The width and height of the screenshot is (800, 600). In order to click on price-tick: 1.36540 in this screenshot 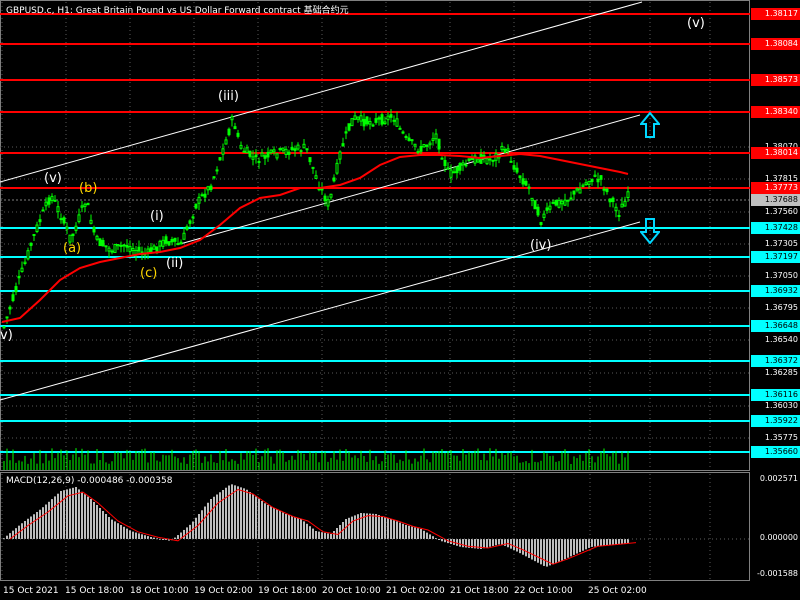, I will do `click(781, 339)`.